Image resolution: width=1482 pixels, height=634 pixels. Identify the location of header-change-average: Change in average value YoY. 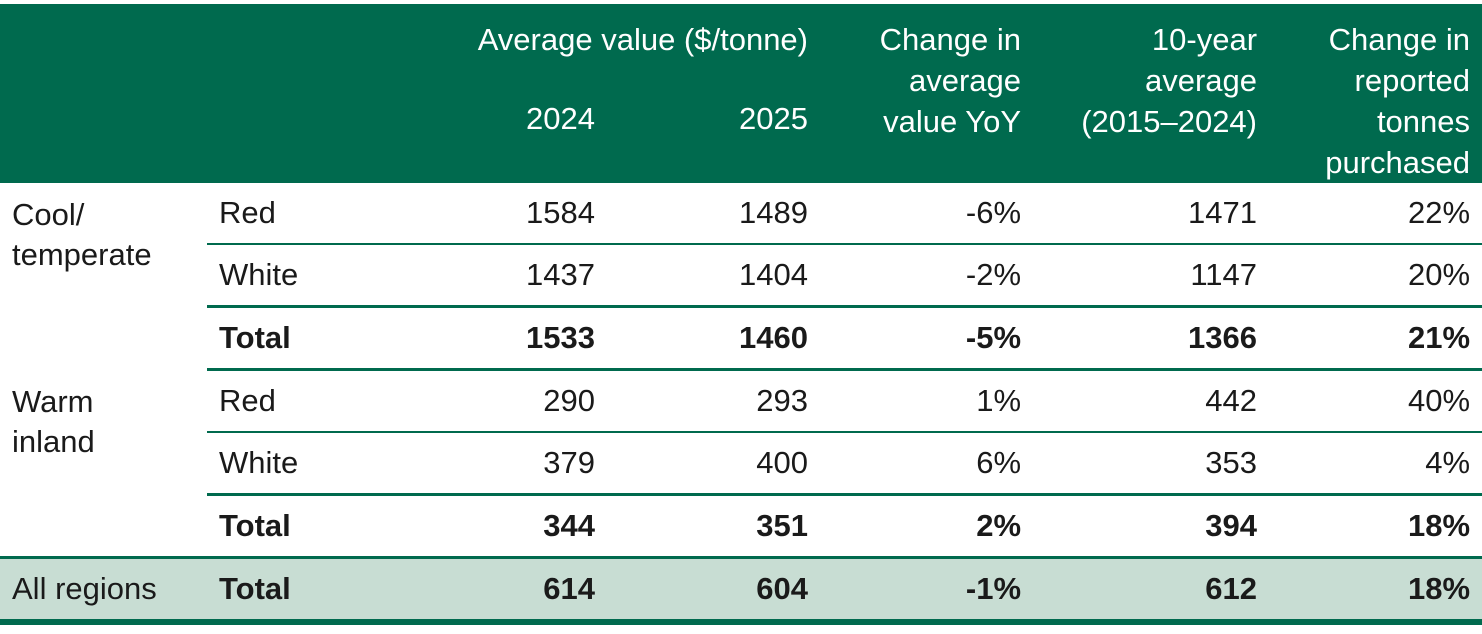
(926, 93).